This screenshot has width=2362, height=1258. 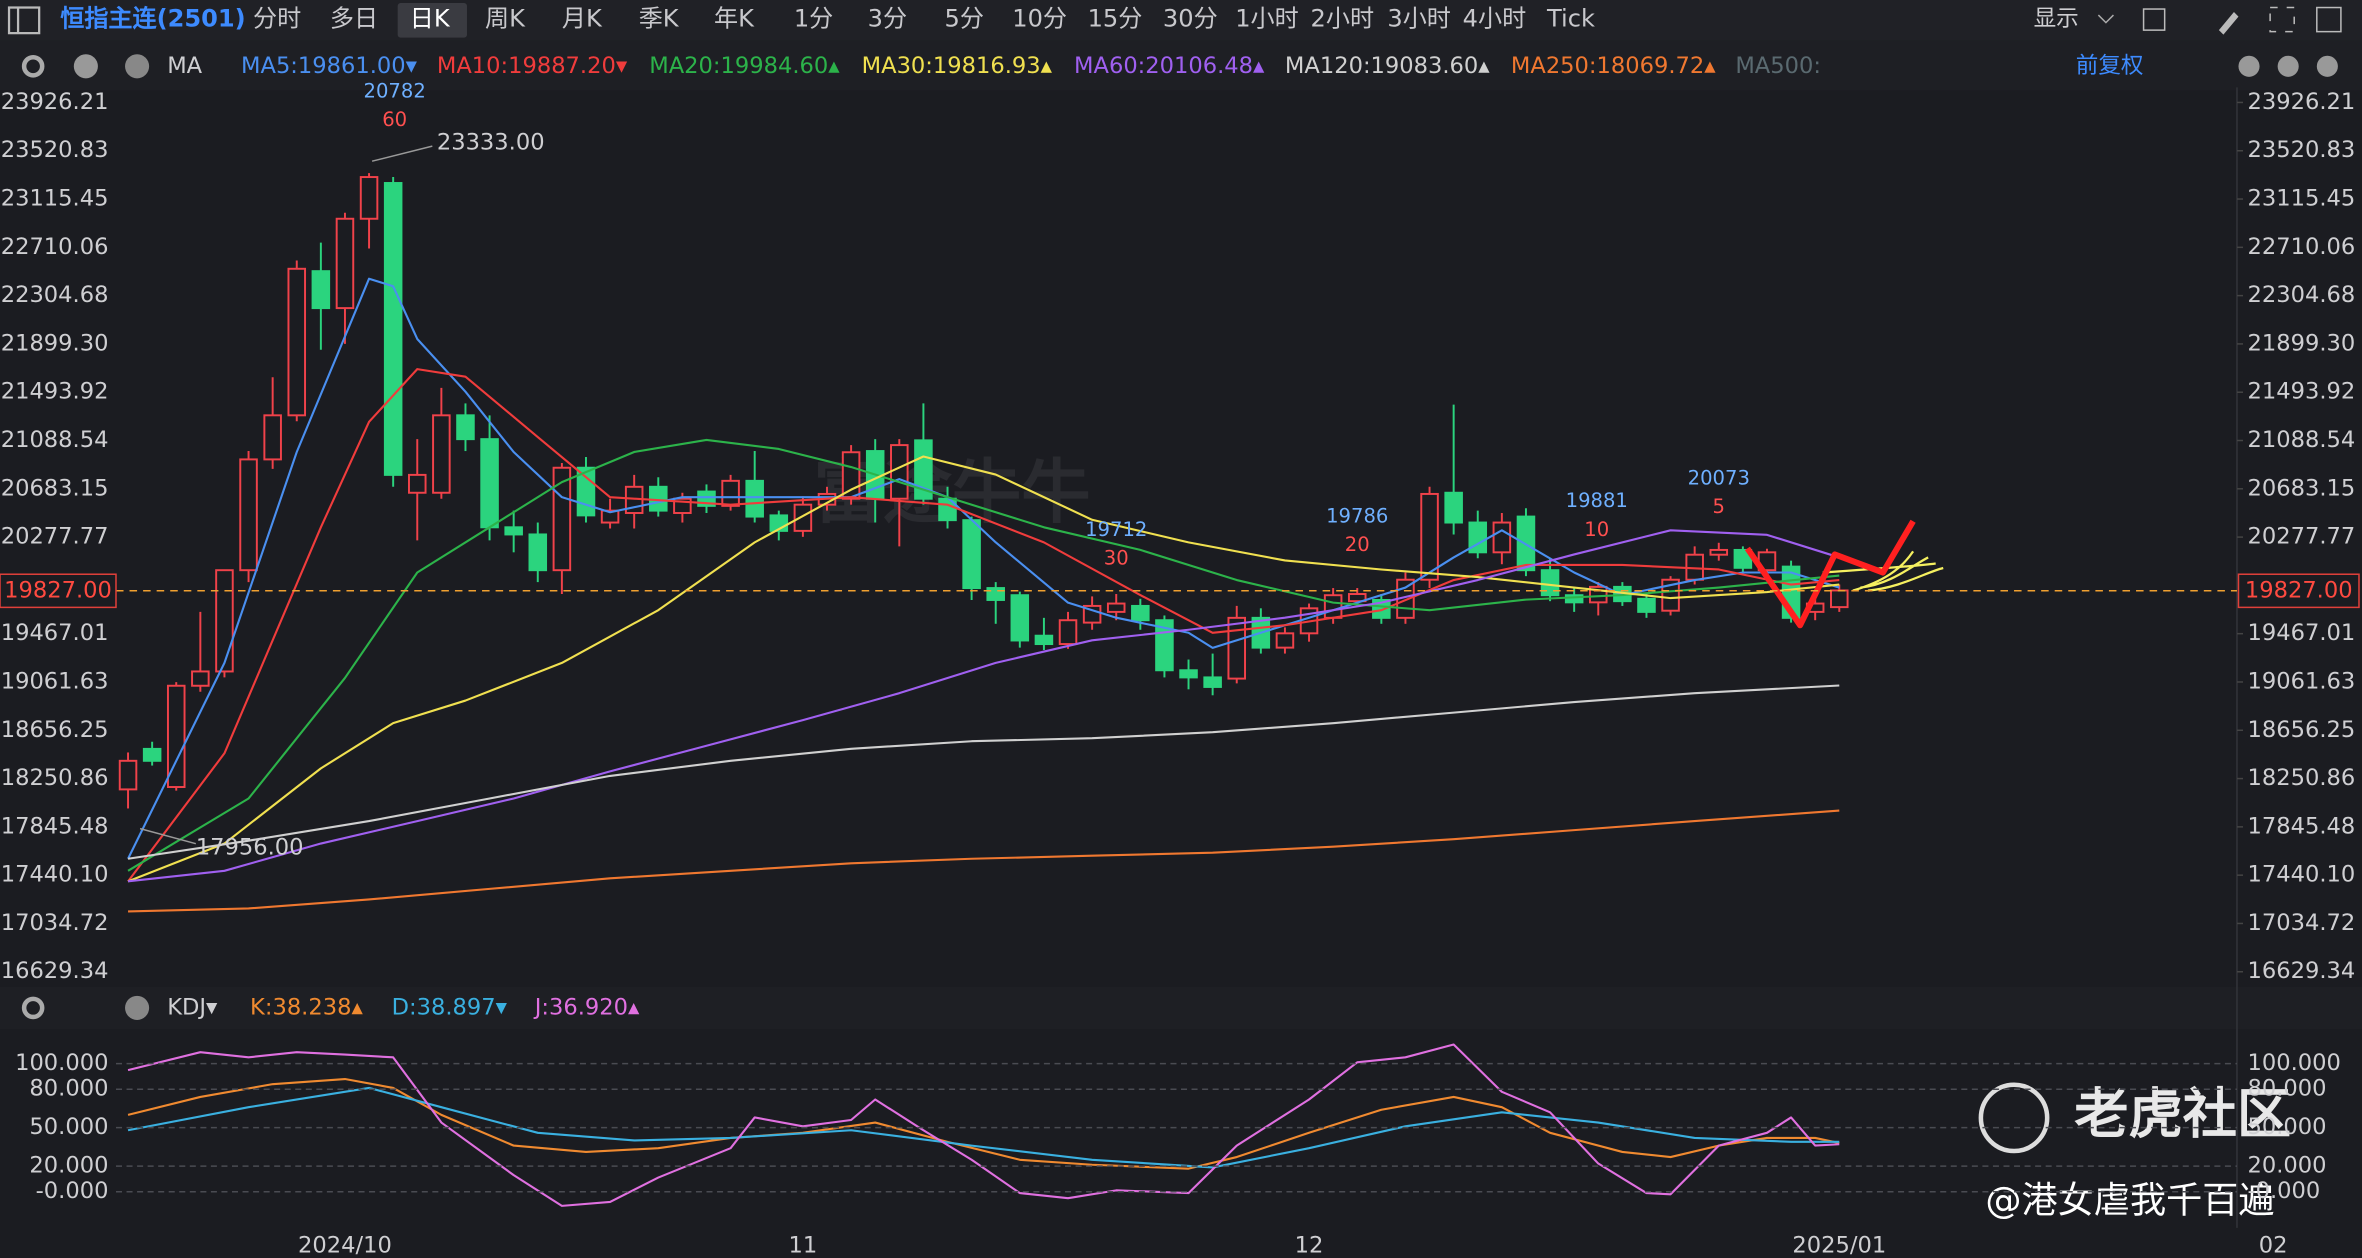 I want to click on y-tick-label-right: 23926.21, so click(x=2302, y=102).